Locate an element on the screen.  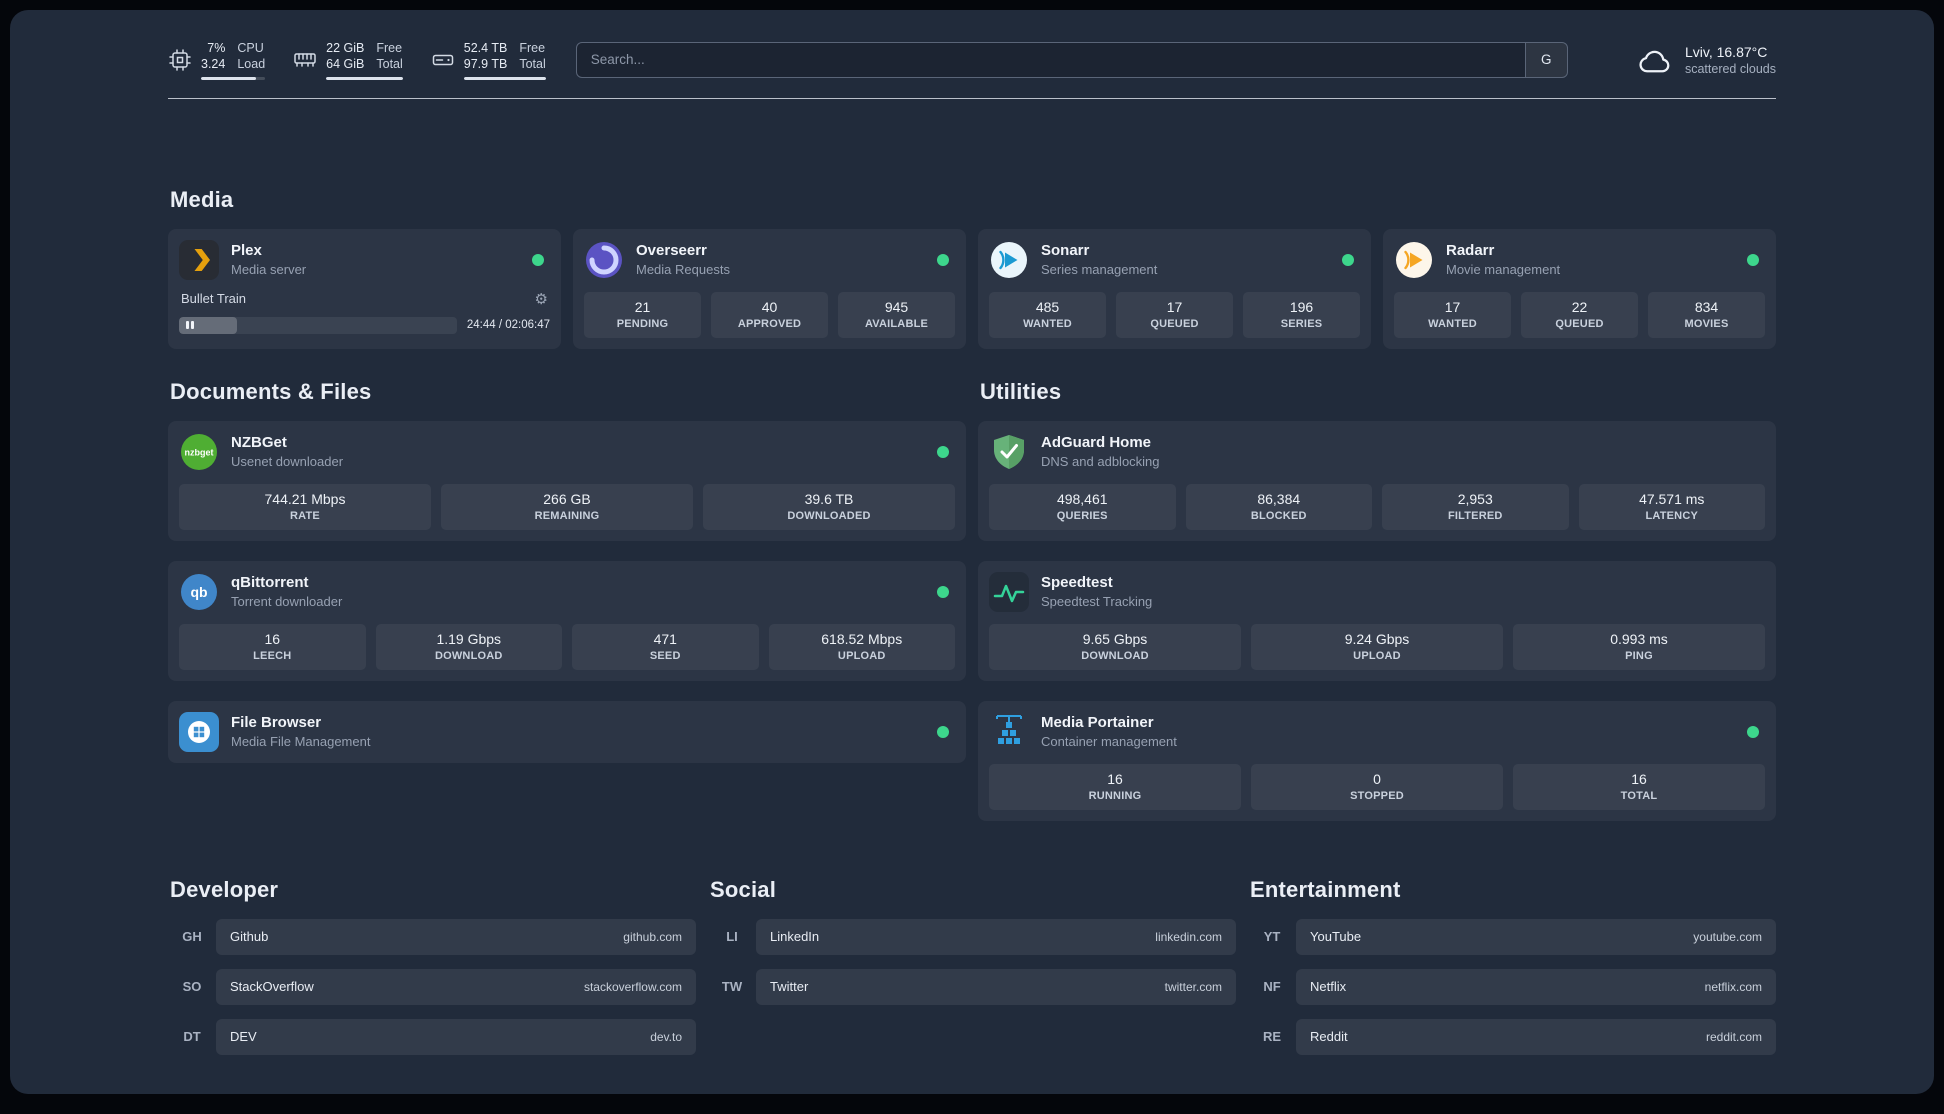
stat-value: 266 GB is located at coordinates (567, 498).